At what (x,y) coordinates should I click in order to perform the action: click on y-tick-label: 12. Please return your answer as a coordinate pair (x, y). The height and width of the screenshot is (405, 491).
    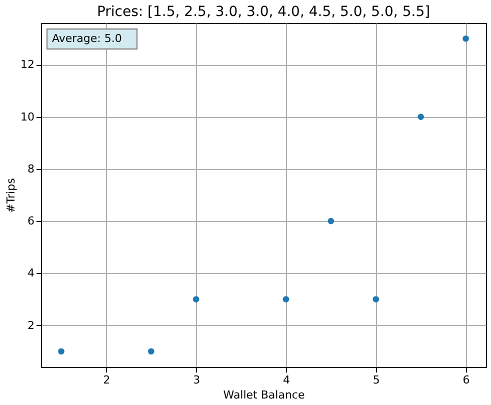
    Looking at the image, I should click on (27, 65).